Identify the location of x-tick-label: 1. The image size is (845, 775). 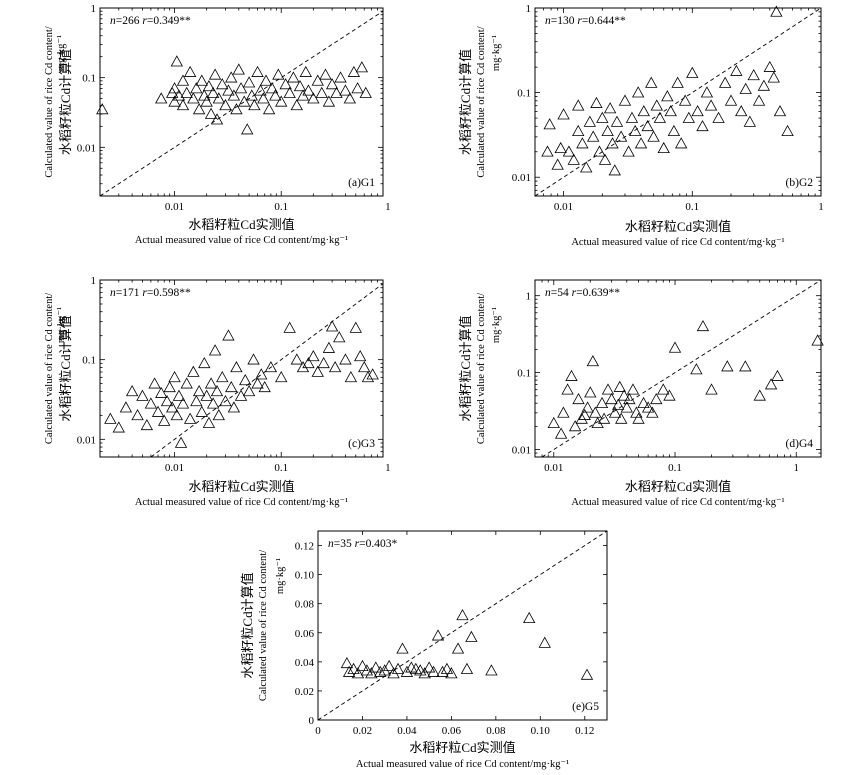
(797, 468).